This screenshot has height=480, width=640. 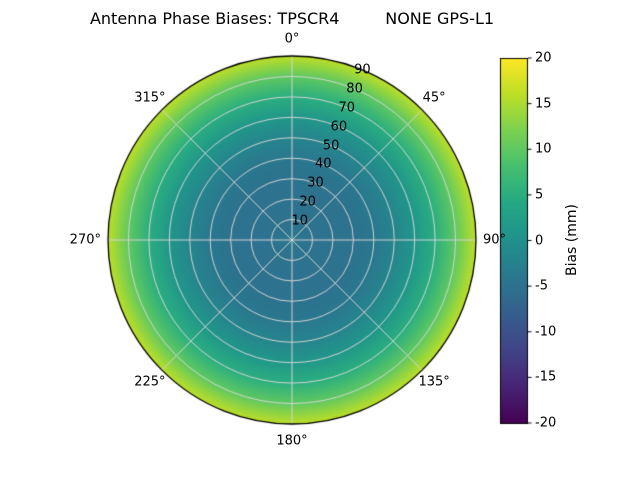 What do you see at coordinates (85, 240) in the screenshot?
I see `theta-tick-label: 270°` at bounding box center [85, 240].